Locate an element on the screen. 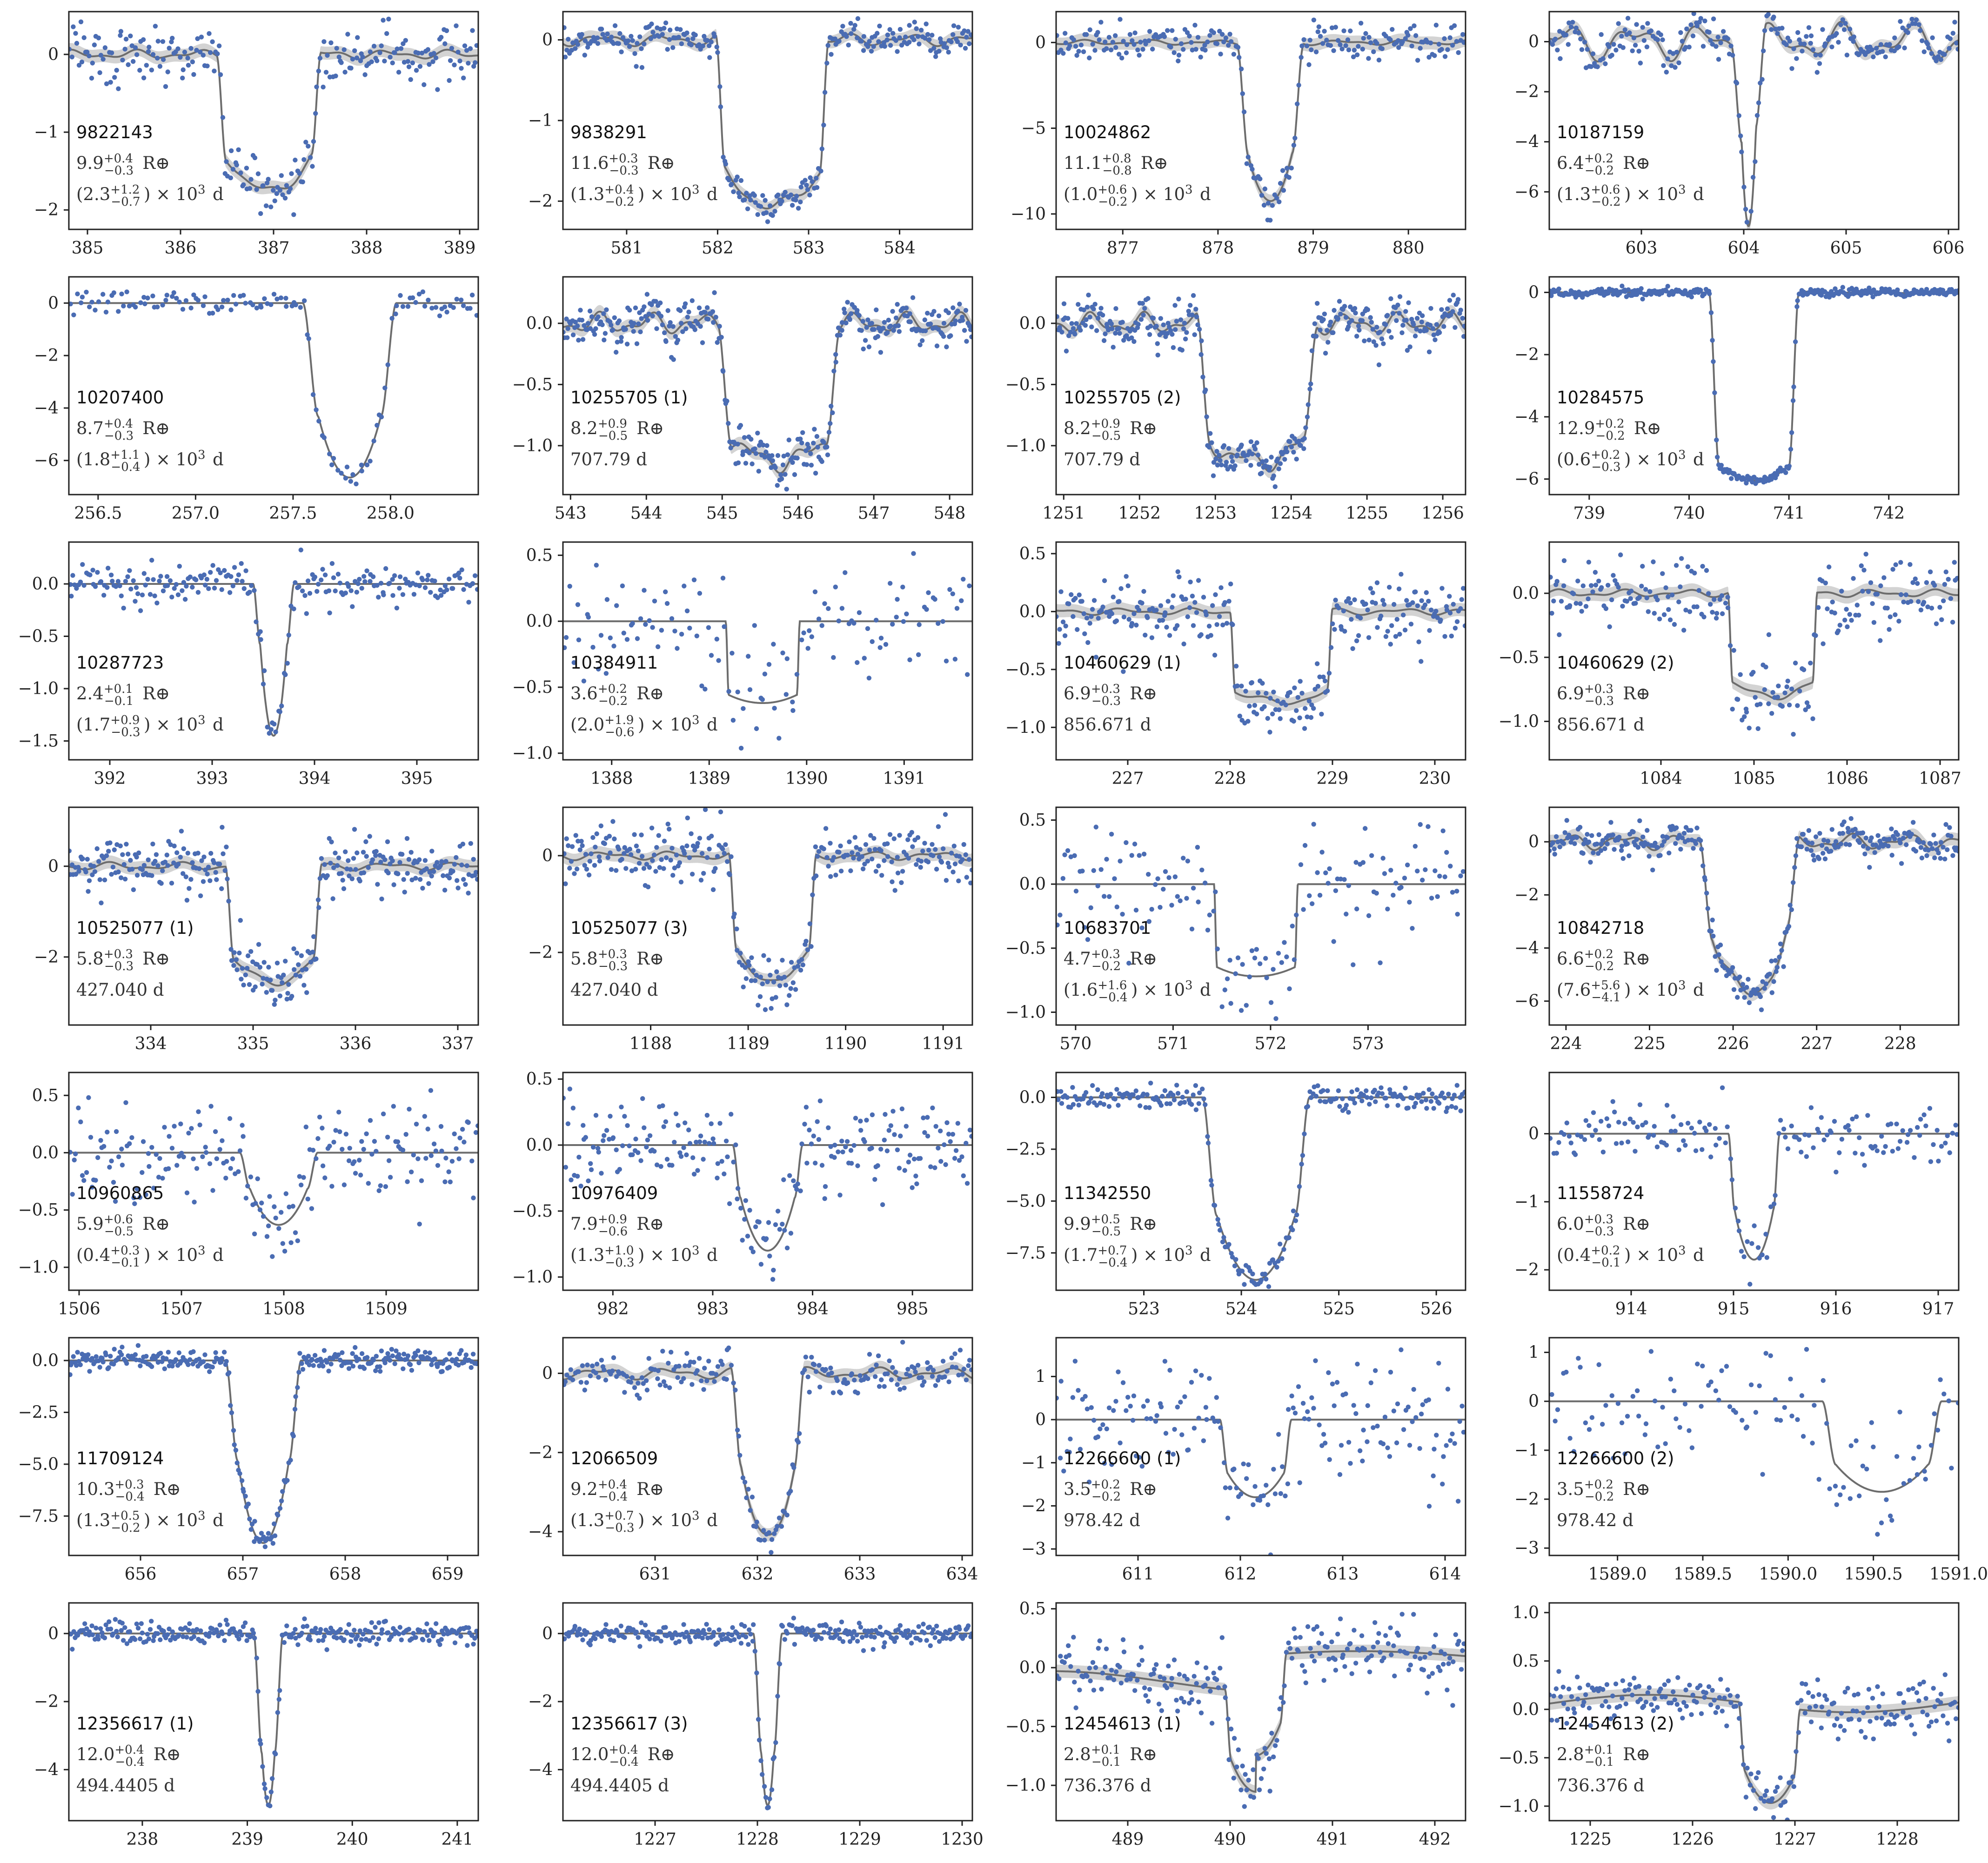  x-tick-label: 1508 is located at coordinates (284, 1309).